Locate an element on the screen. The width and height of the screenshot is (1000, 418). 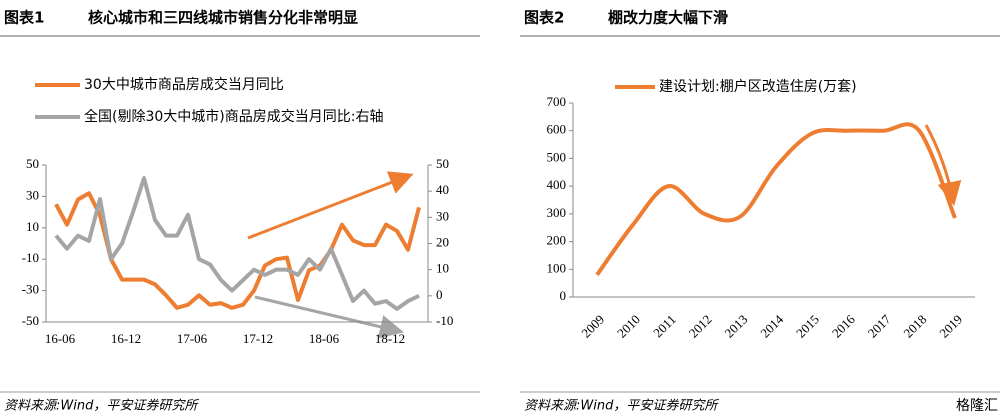
chart-title: 核心城市和三四线城市销售分化非常明显 is located at coordinates (223, 18).